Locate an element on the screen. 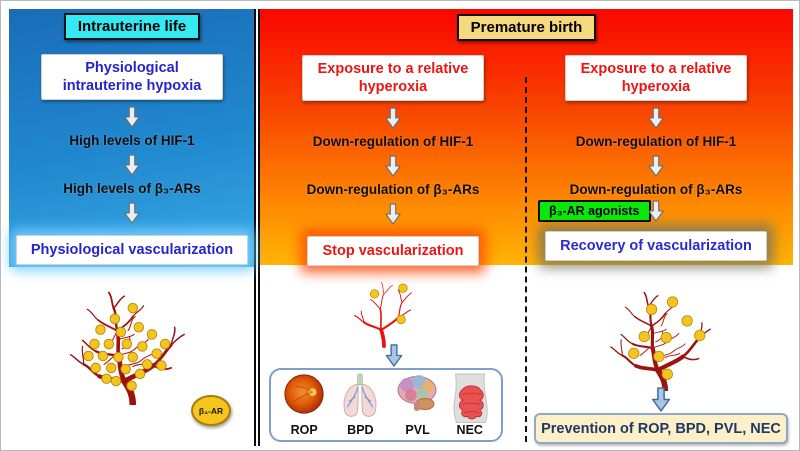 The width and height of the screenshot is (800, 451). agonist-arrow-row: β₃-AR agonists is located at coordinates (656, 212).